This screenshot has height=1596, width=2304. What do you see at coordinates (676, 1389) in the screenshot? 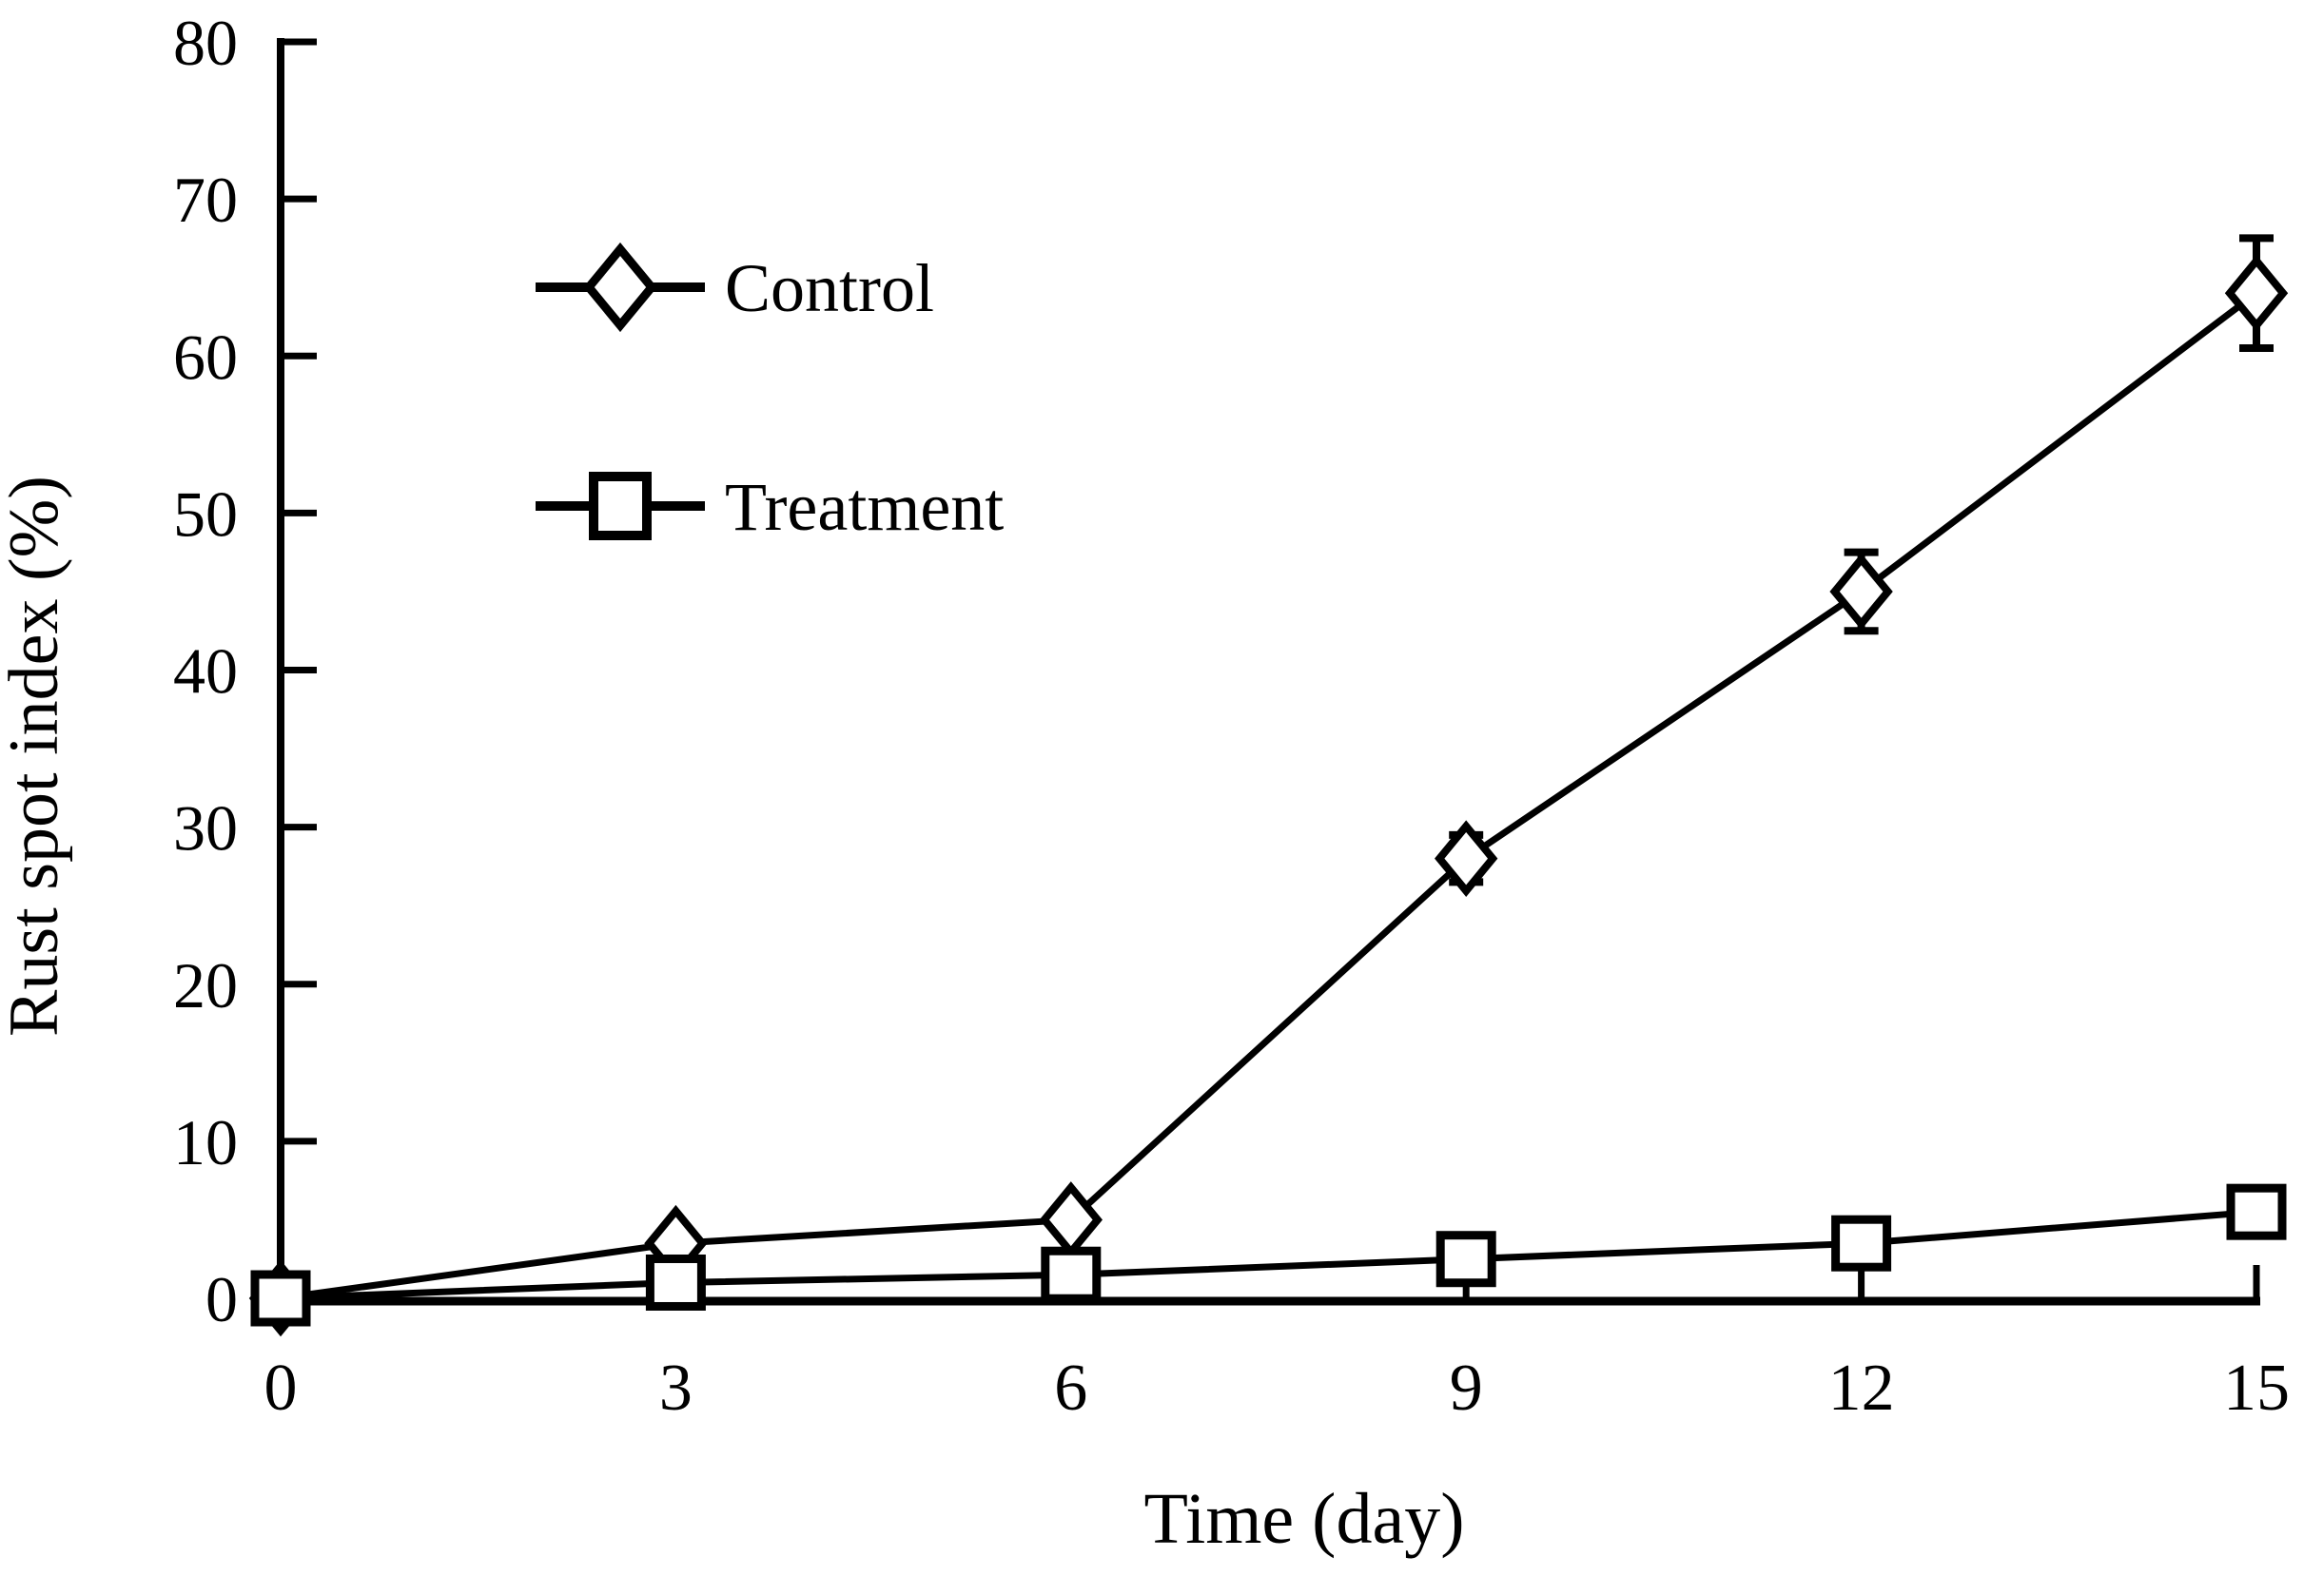
I see `x-tick-label: 3` at bounding box center [676, 1389].